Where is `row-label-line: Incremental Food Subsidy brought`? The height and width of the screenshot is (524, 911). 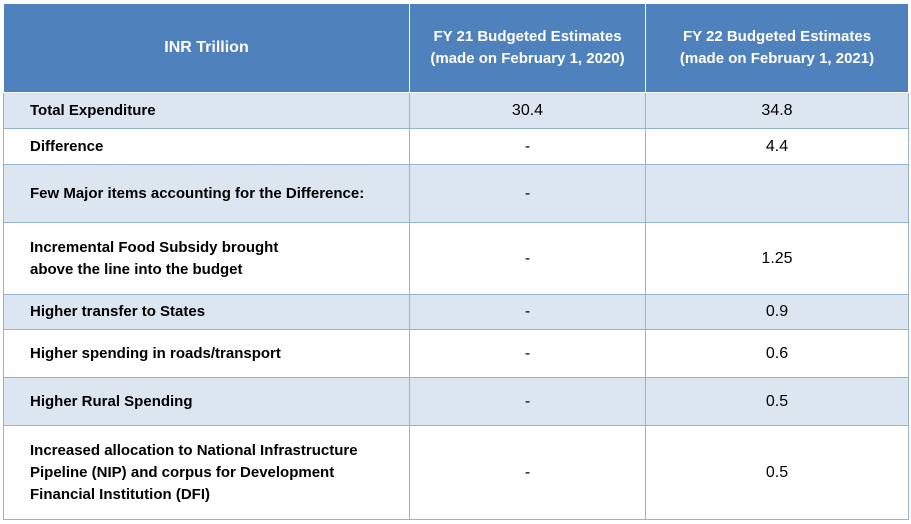 row-label-line: Incremental Food Subsidy brought is located at coordinates (154, 247).